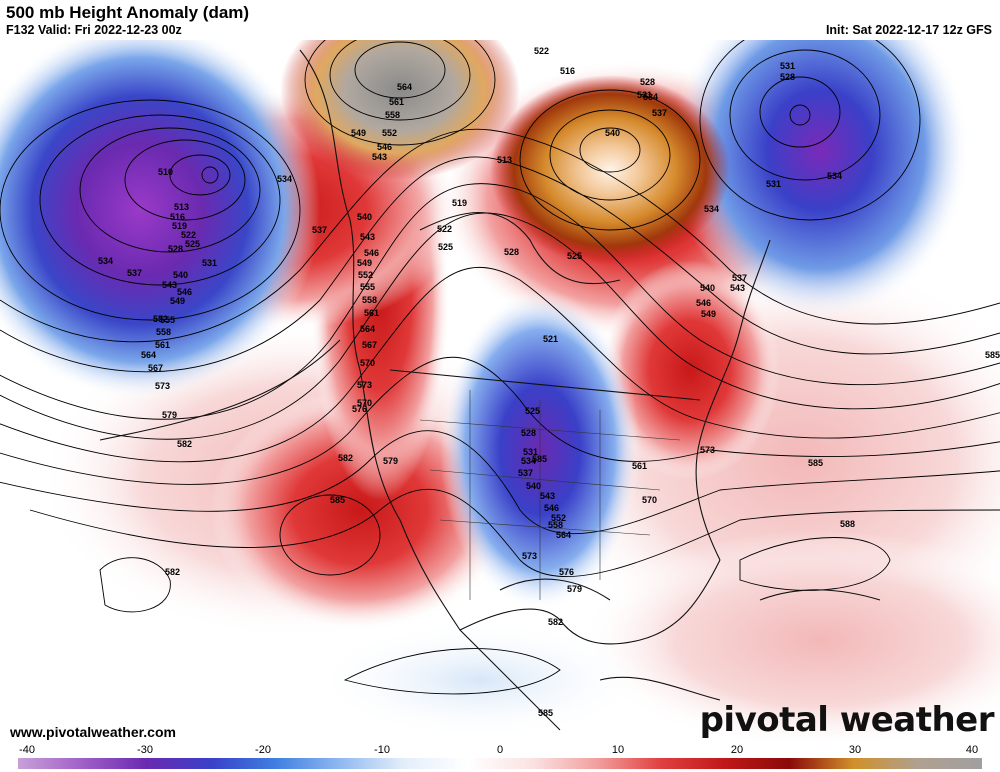 This screenshot has width=1000, height=772. I want to click on colorbar-tick: 20, so click(737, 750).